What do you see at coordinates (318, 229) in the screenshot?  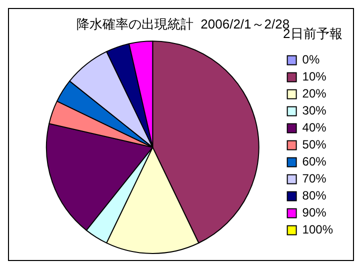 I see `legend-label: 100%` at bounding box center [318, 229].